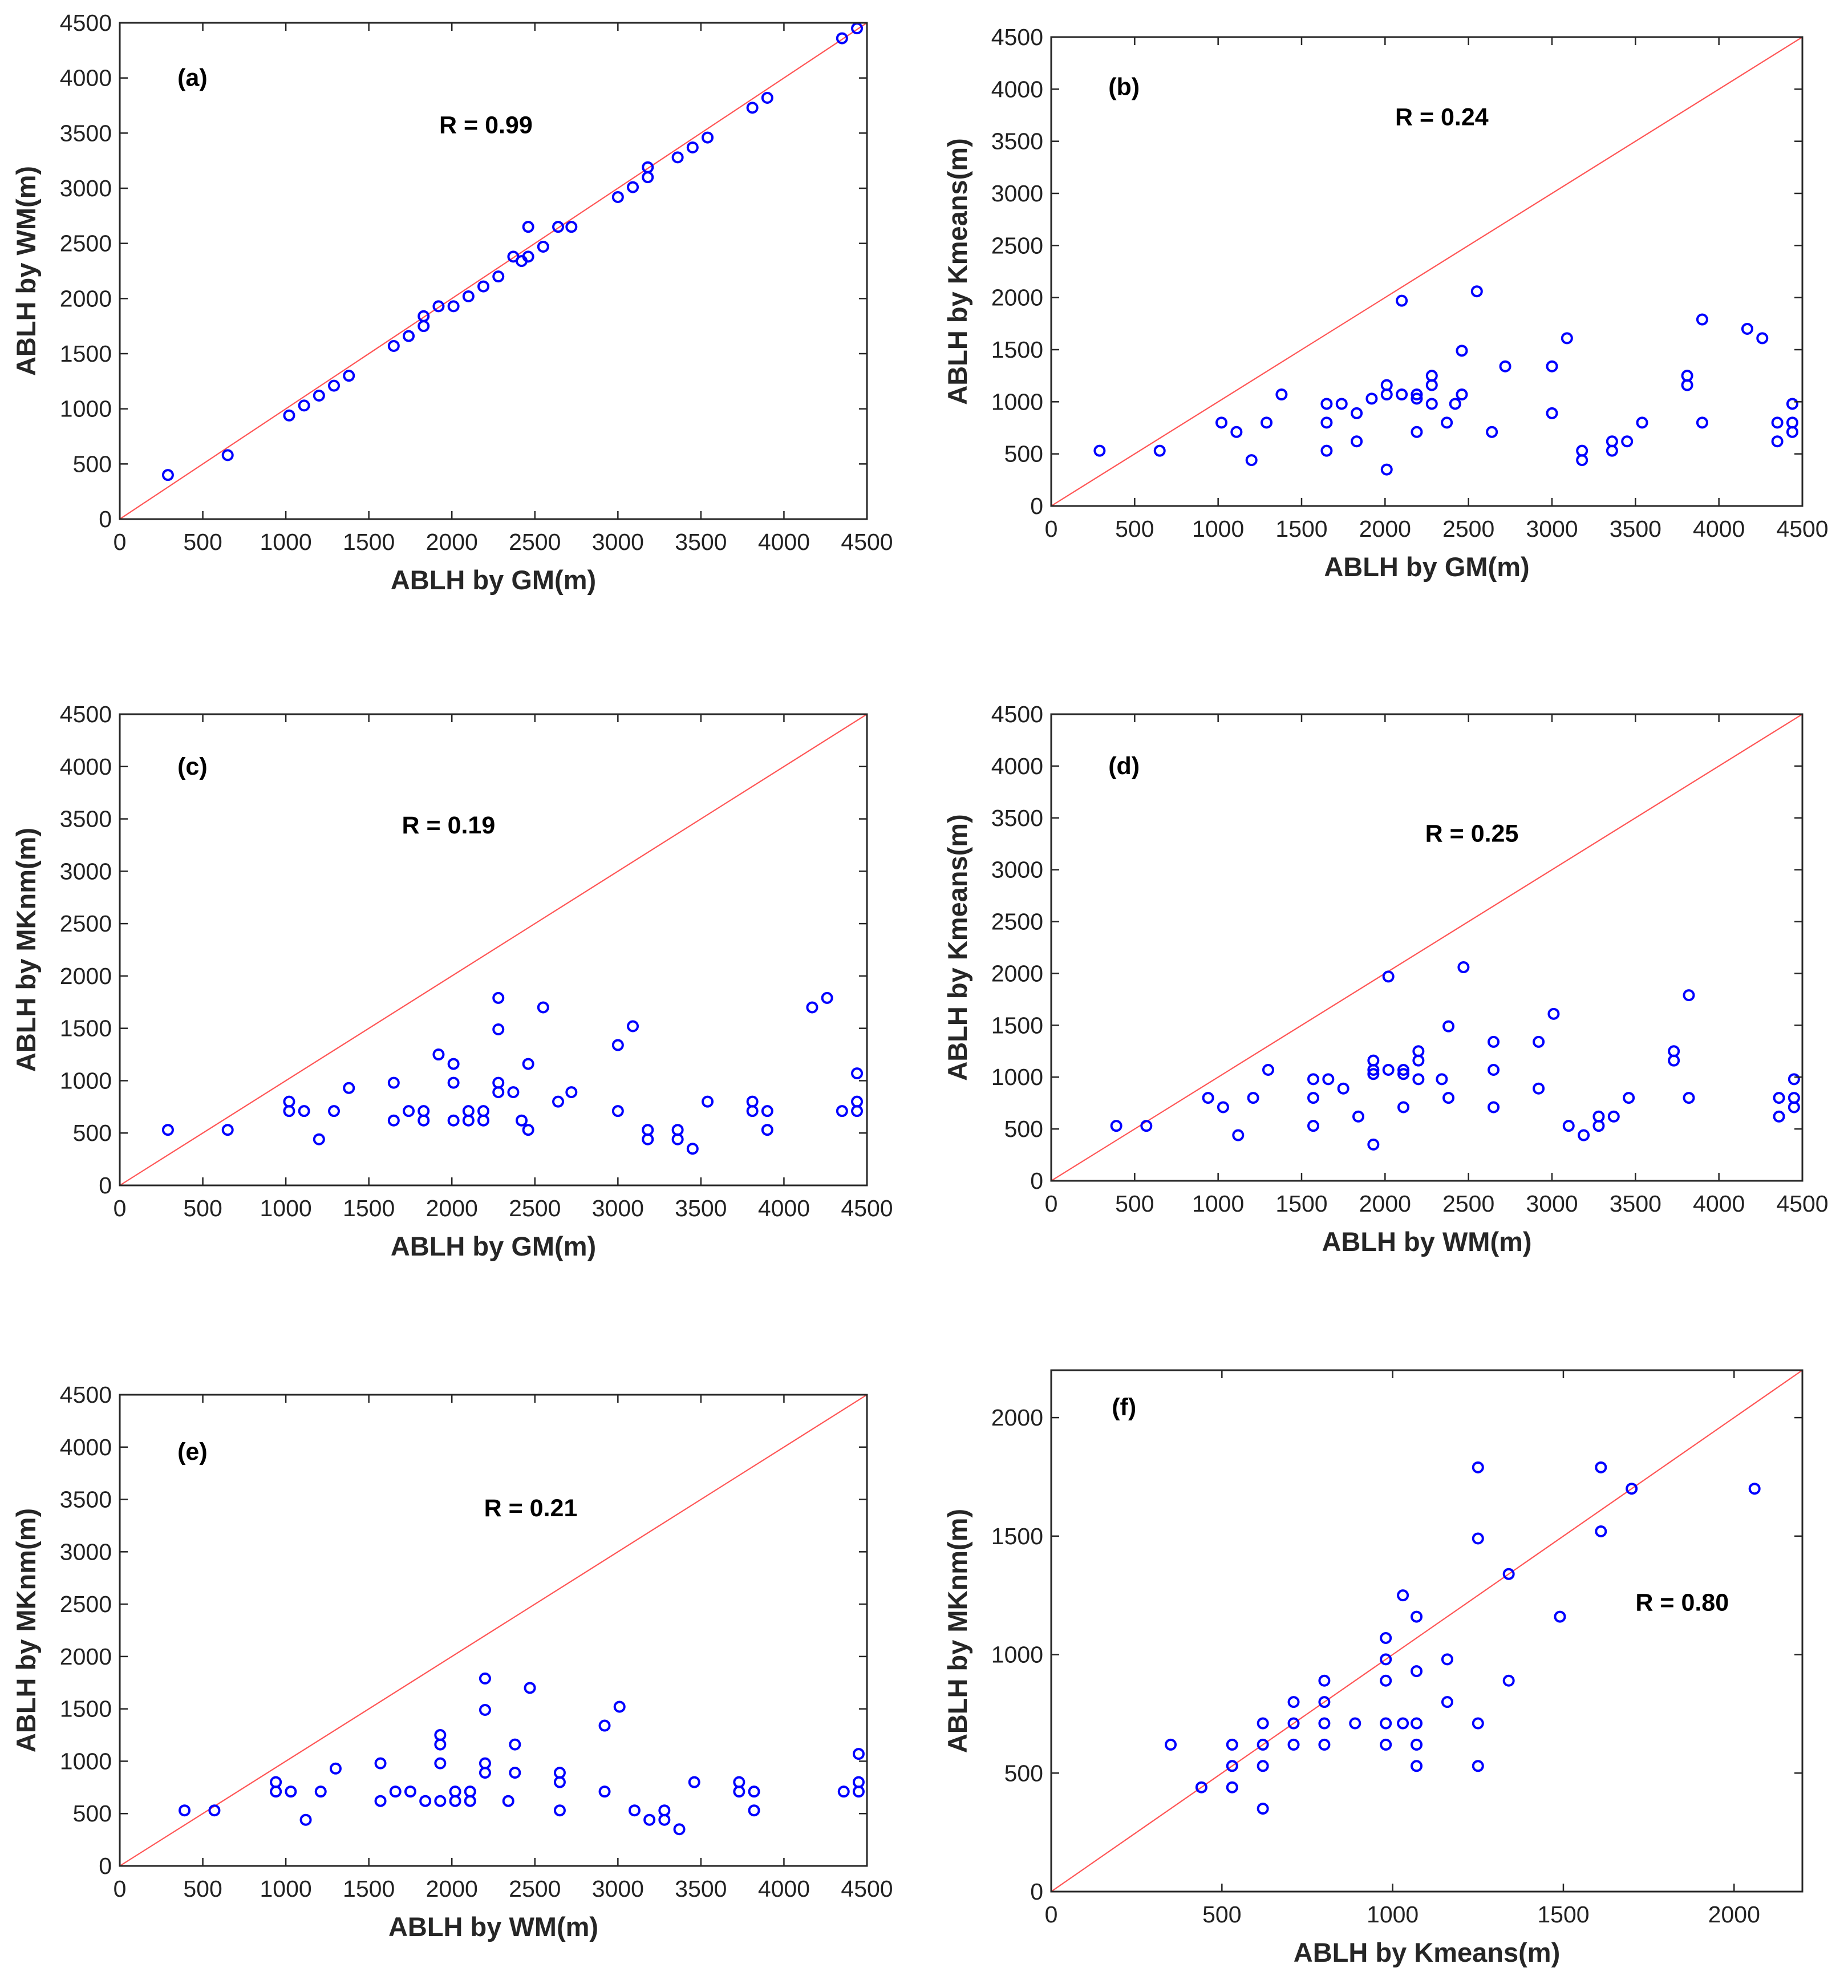 The height and width of the screenshot is (1988, 1848). Describe the element at coordinates (1385, 1204) in the screenshot. I see `x-tick-label: 2000` at that location.